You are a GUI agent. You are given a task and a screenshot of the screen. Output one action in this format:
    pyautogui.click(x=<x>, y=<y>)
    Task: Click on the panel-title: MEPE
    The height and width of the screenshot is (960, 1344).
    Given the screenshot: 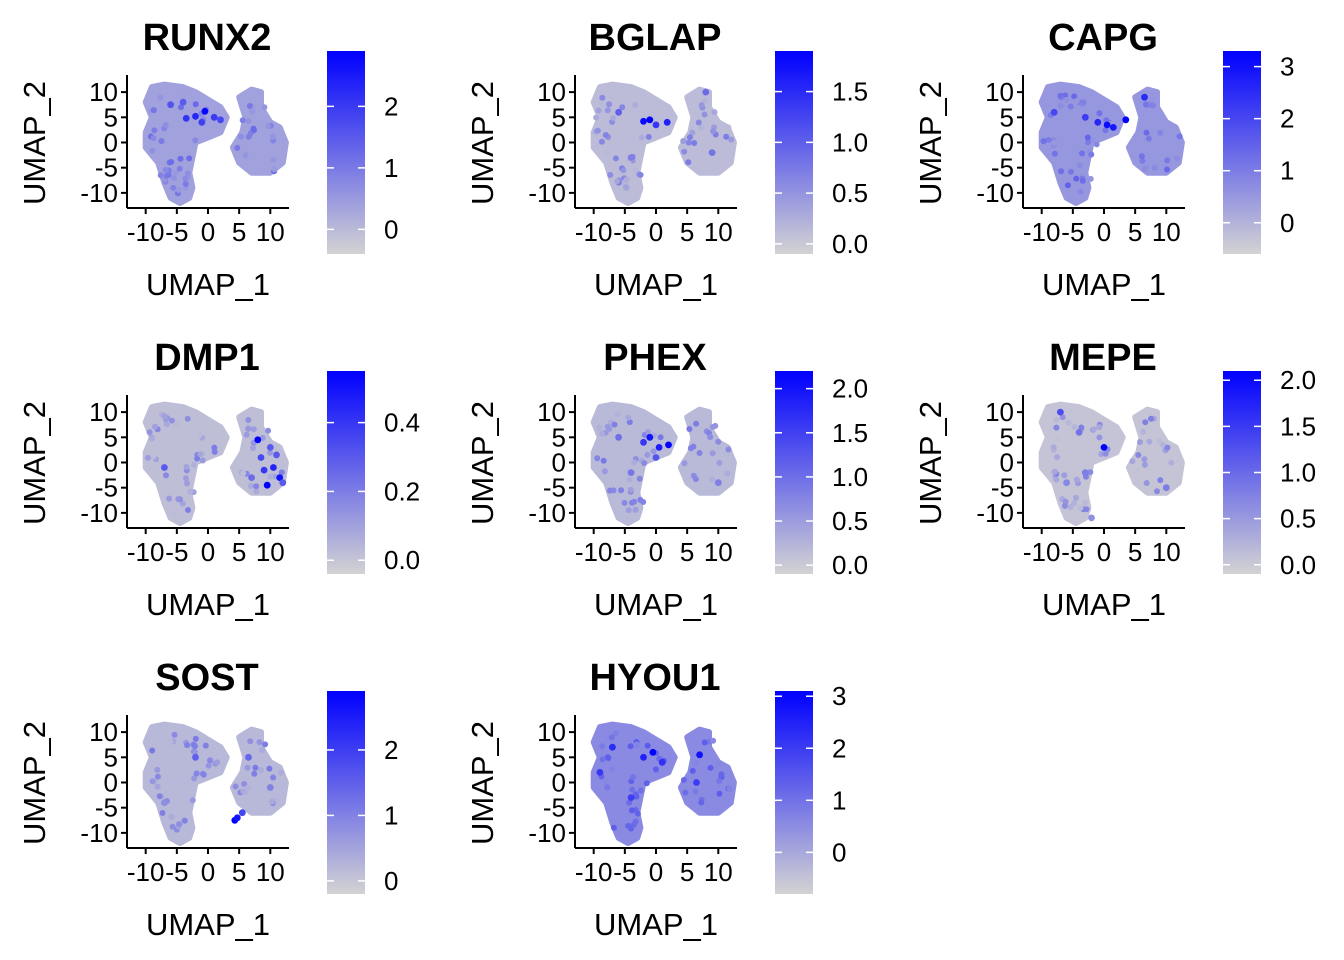 What is the action you would take?
    pyautogui.click(x=1103, y=358)
    